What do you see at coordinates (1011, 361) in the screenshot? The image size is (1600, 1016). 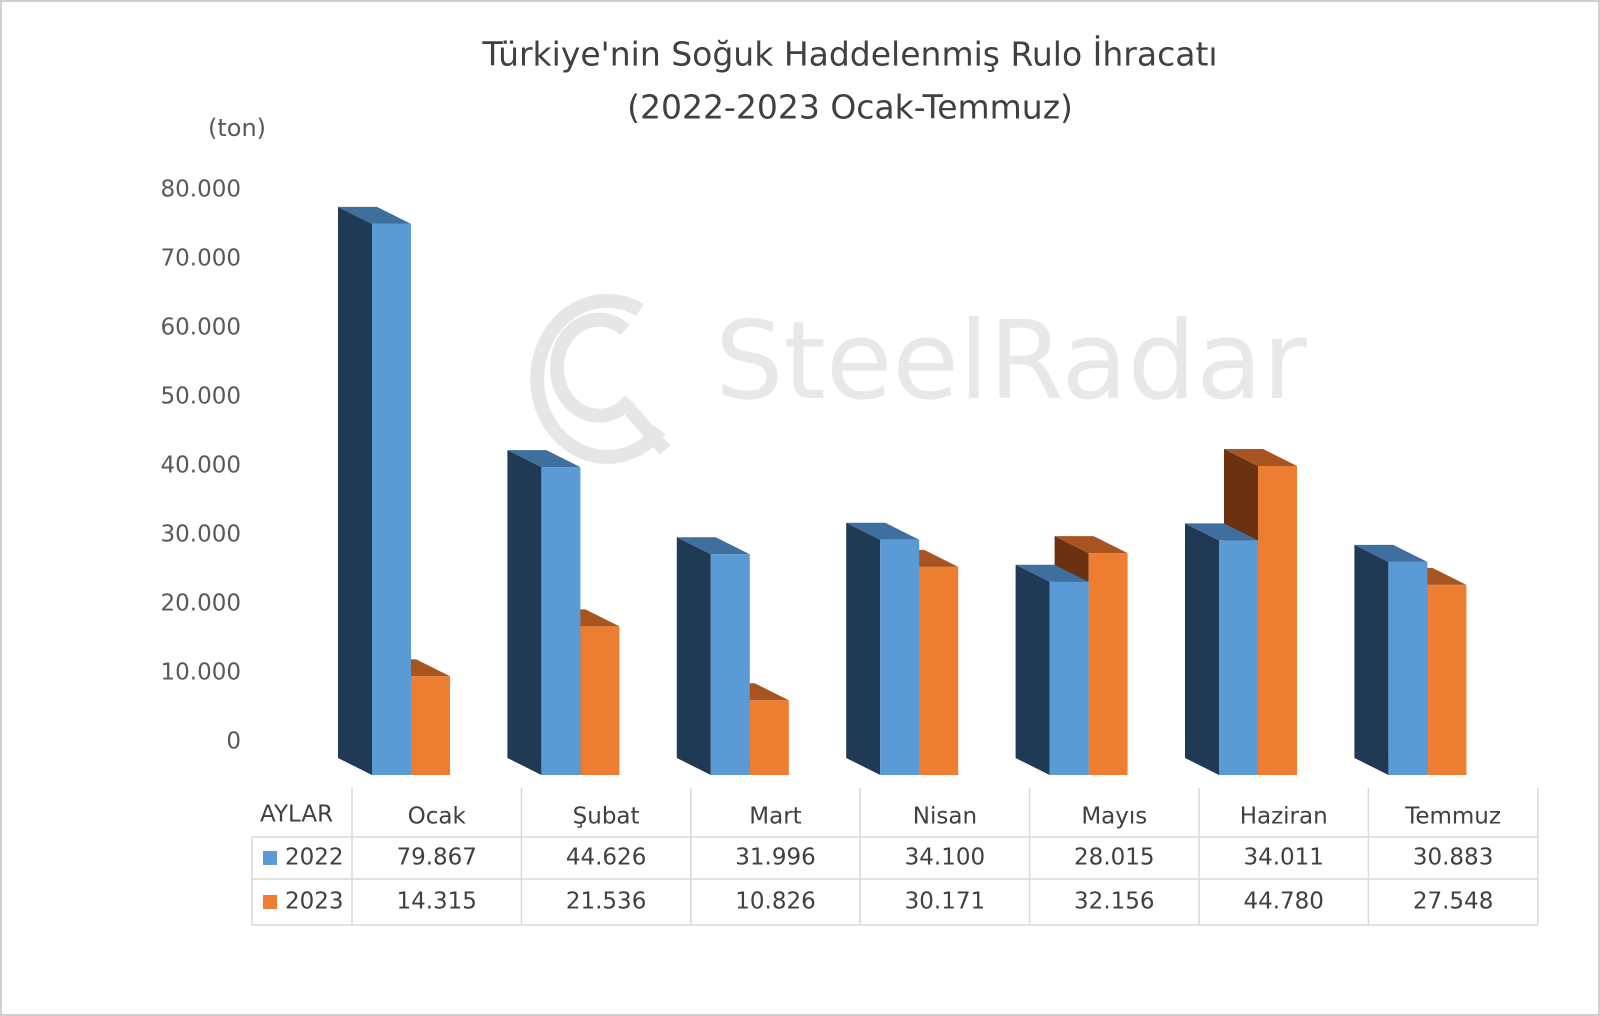 I see `watermark: SteelRadar` at bounding box center [1011, 361].